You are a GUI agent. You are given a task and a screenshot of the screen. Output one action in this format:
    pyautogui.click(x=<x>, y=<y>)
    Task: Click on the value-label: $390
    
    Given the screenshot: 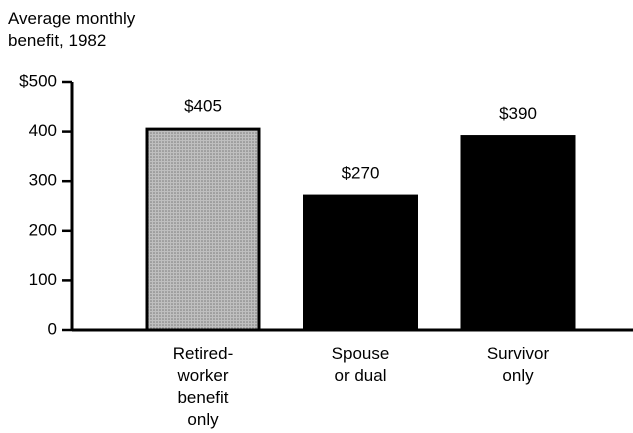 What is the action you would take?
    pyautogui.click(x=518, y=113)
    